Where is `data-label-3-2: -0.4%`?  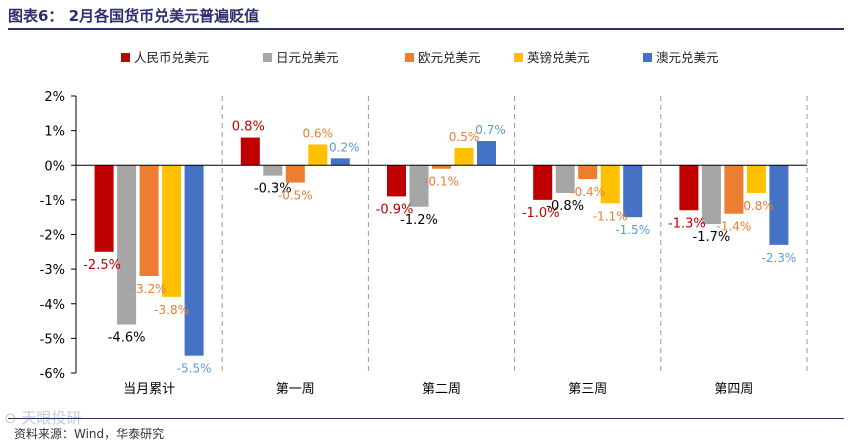
data-label-3-2: -0.4% is located at coordinates (587, 192).